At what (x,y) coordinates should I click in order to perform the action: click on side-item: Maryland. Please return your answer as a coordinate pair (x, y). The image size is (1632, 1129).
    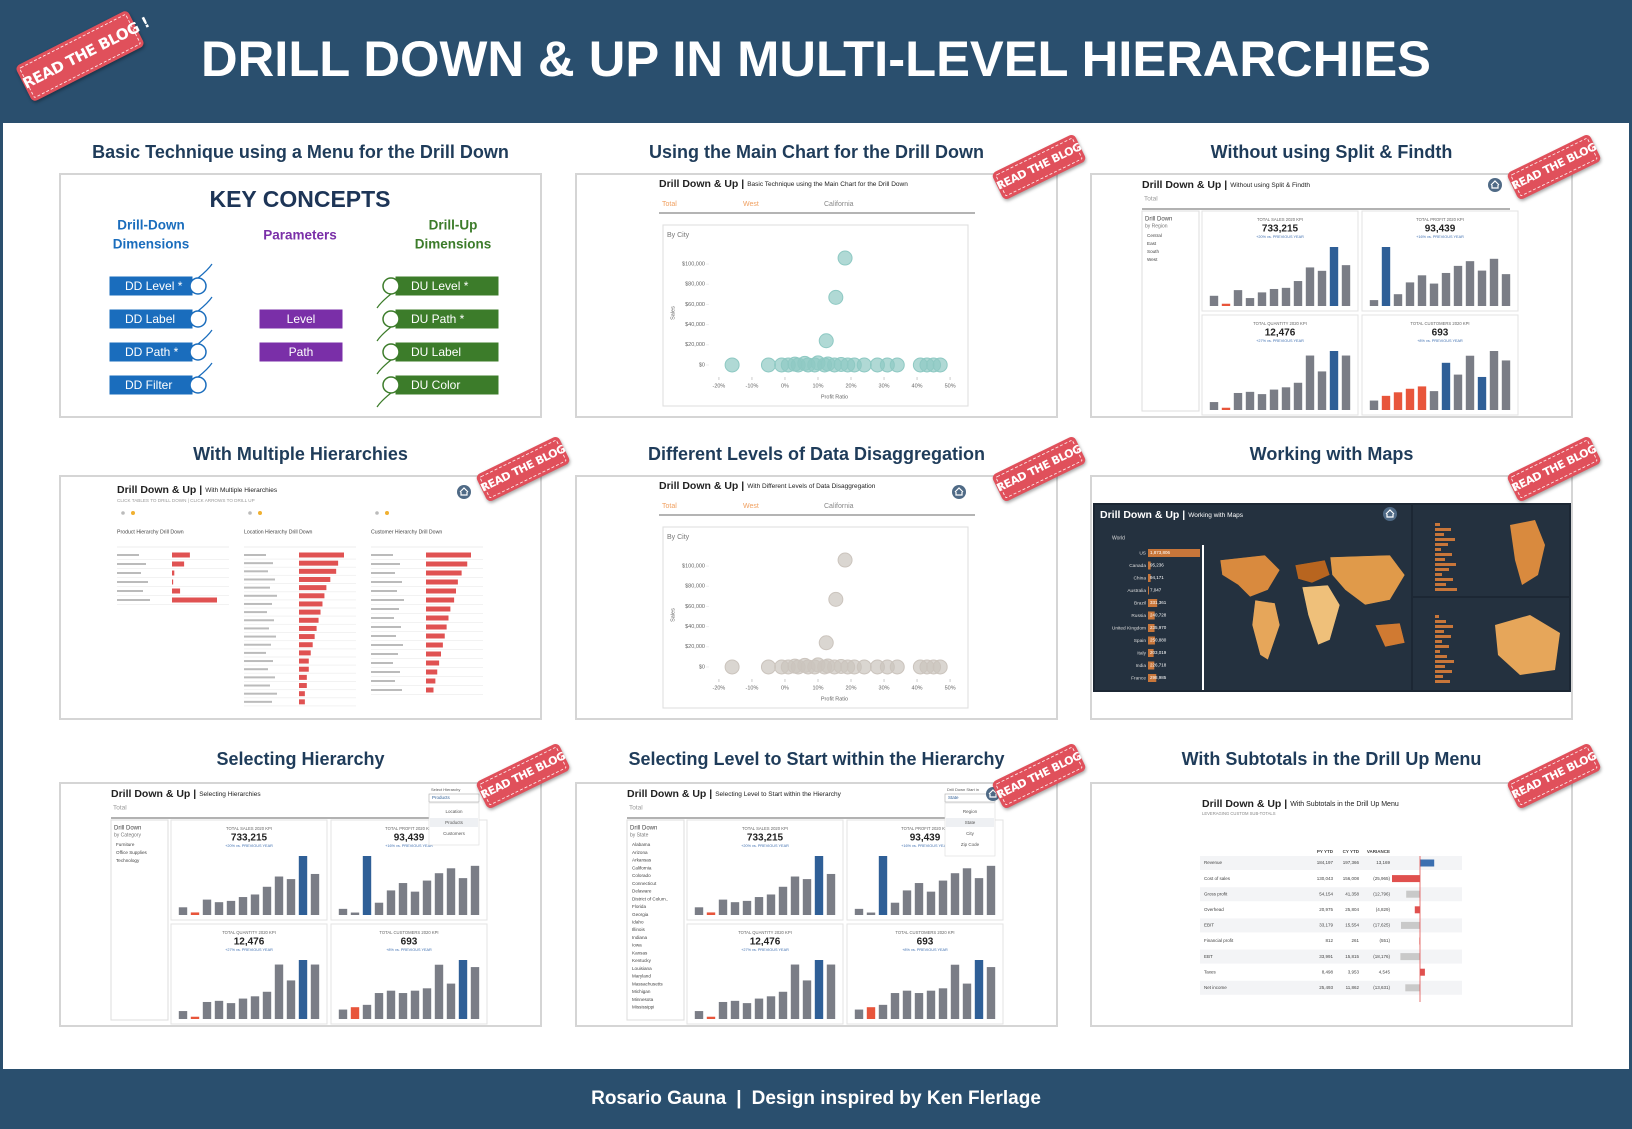
    Looking at the image, I should click on (641, 976).